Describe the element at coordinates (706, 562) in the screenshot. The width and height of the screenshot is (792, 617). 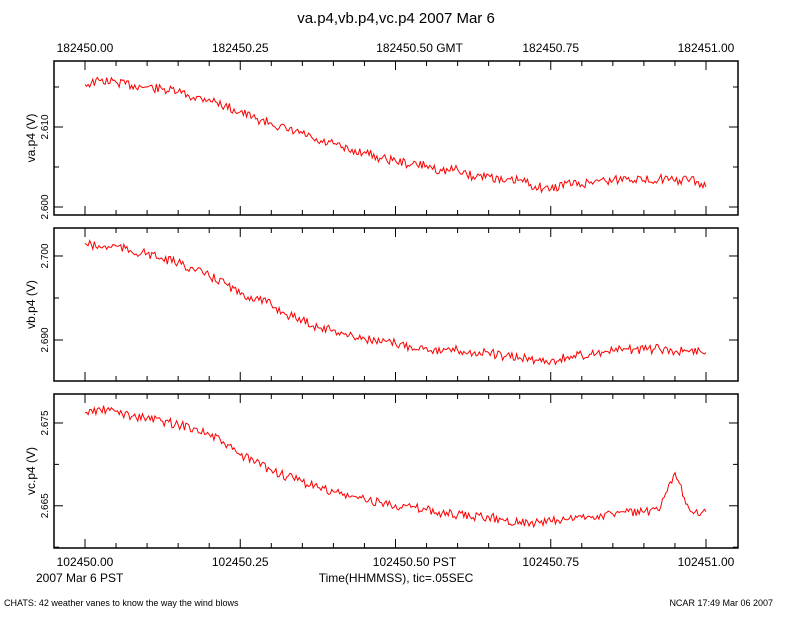
I see `bottom-x-tick-label: 102451.00` at that location.